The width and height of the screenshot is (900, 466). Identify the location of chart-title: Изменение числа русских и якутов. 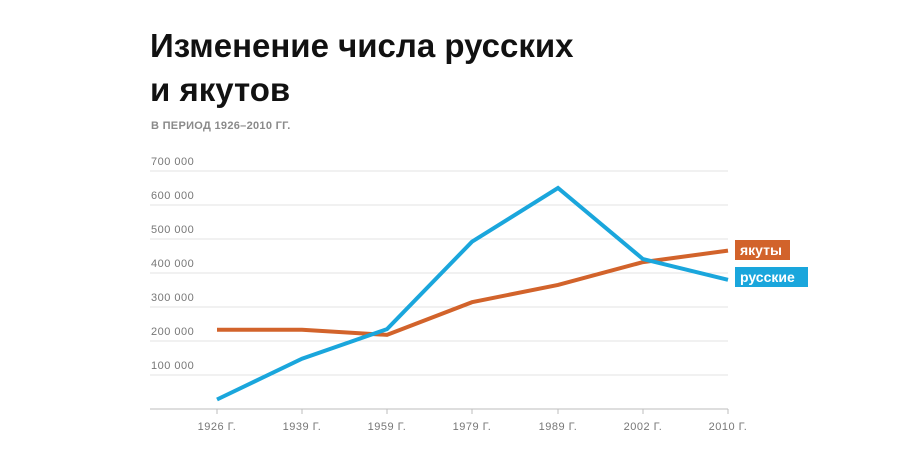
(430, 68).